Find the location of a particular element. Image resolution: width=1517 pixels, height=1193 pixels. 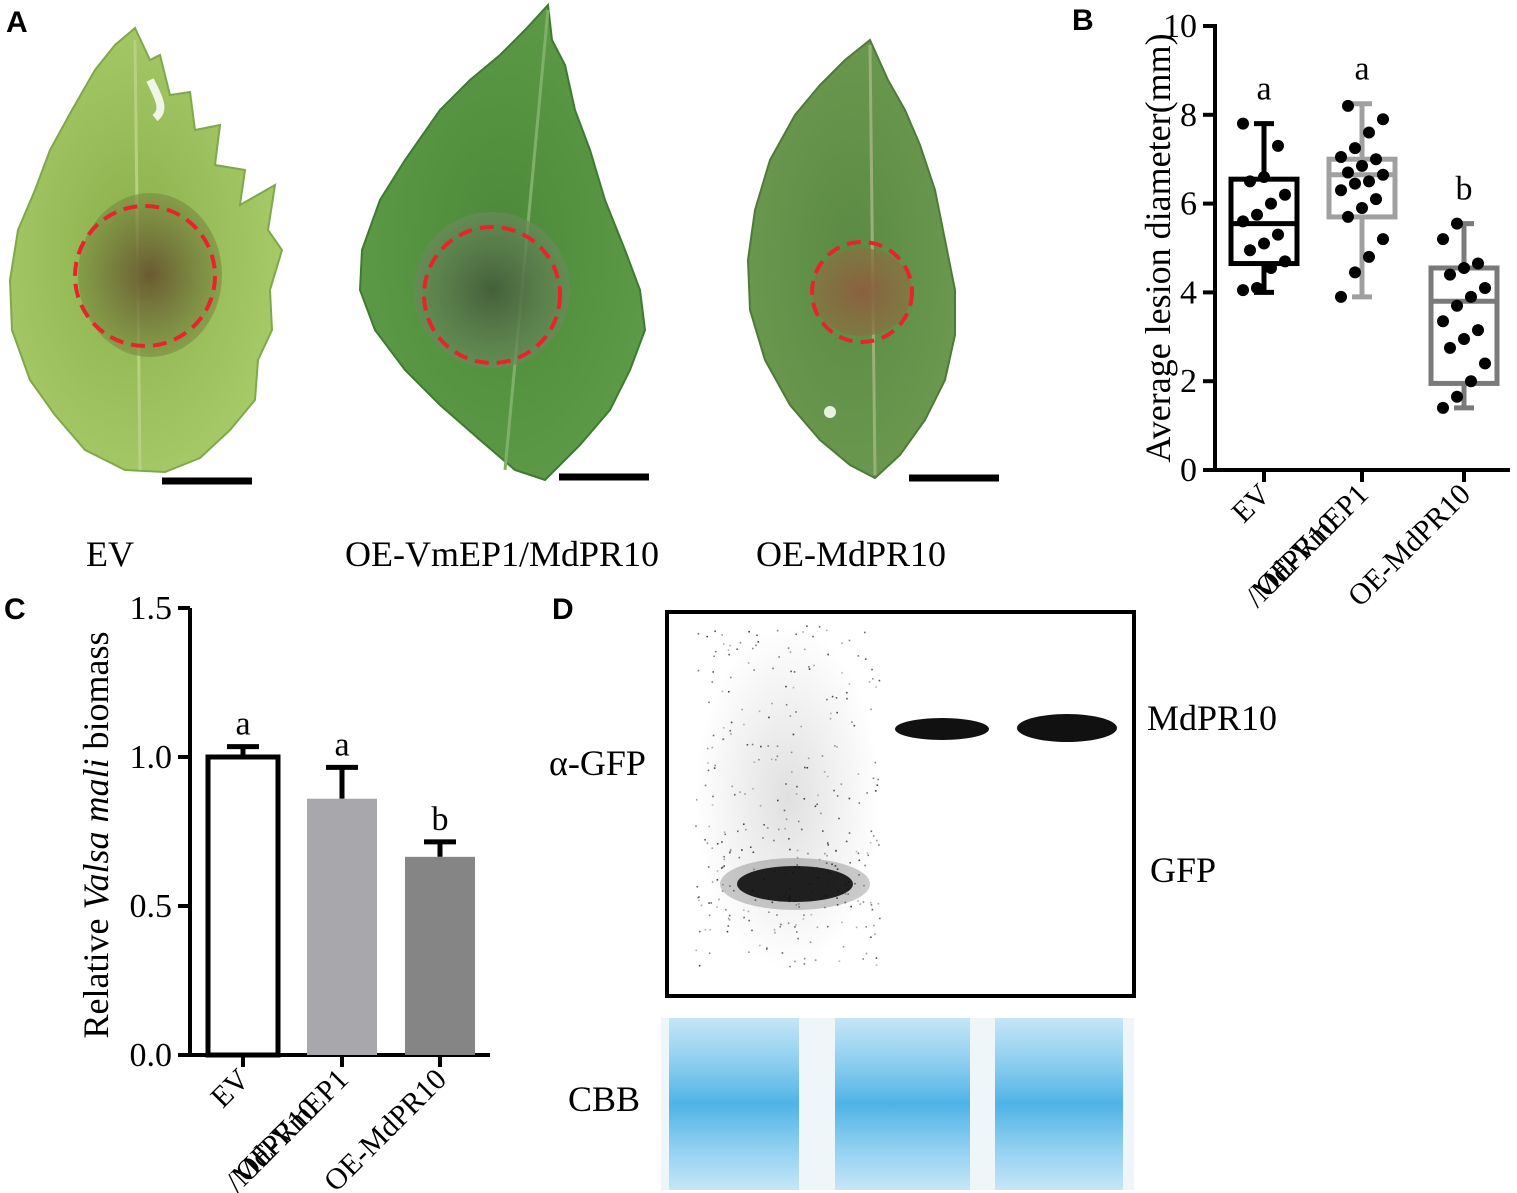

leaf-label-ev: EV is located at coordinates (110, 554).